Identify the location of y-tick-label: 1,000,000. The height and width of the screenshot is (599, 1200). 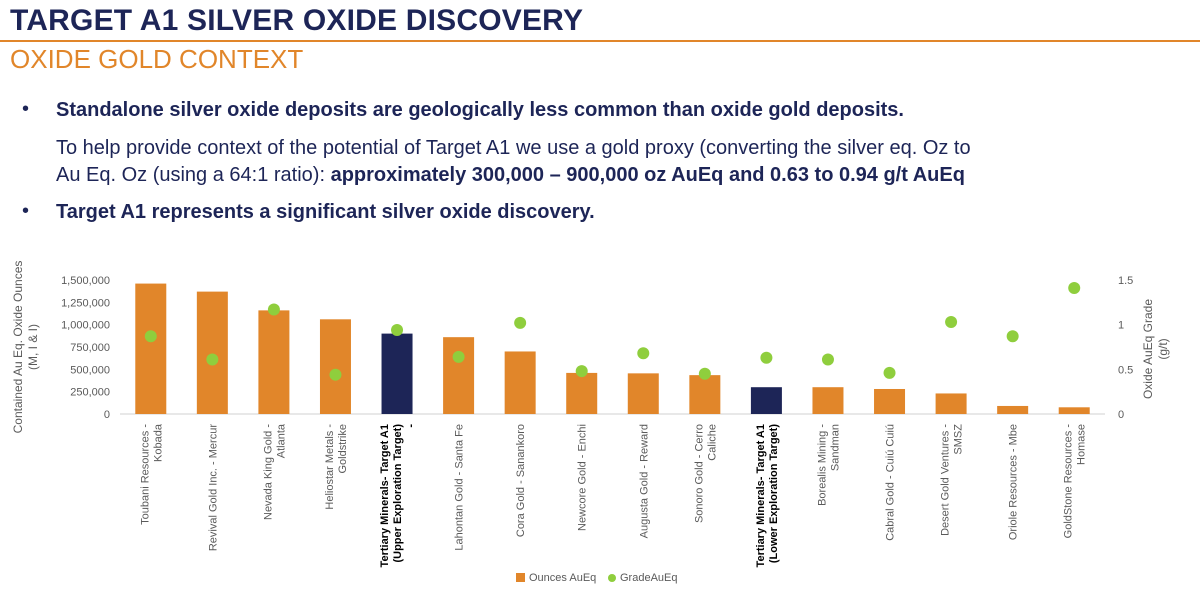
(85, 326).